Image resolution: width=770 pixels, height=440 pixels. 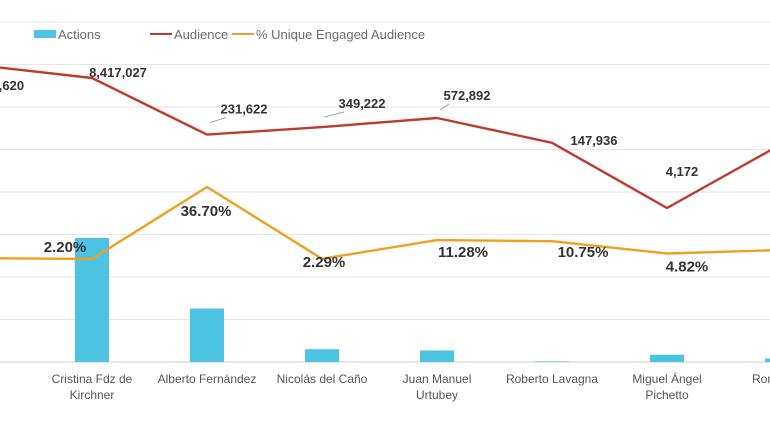 What do you see at coordinates (583, 252) in the screenshot?
I see `label-pct-roberto-lavagna: 10.75%` at bounding box center [583, 252].